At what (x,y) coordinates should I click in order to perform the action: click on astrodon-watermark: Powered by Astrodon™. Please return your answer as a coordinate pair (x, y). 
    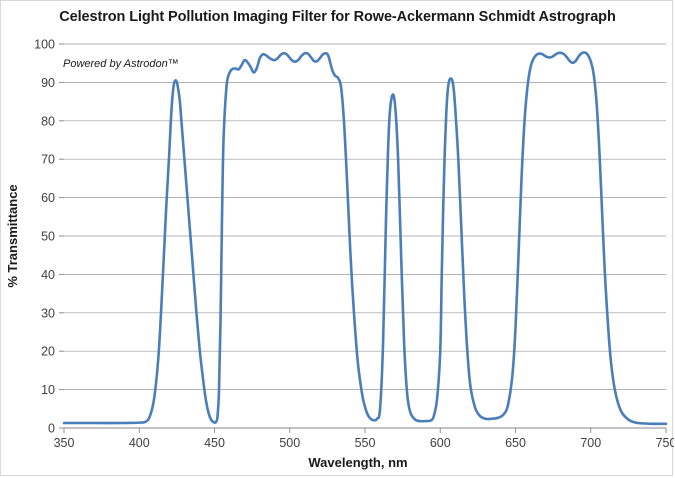
    Looking at the image, I should click on (121, 64).